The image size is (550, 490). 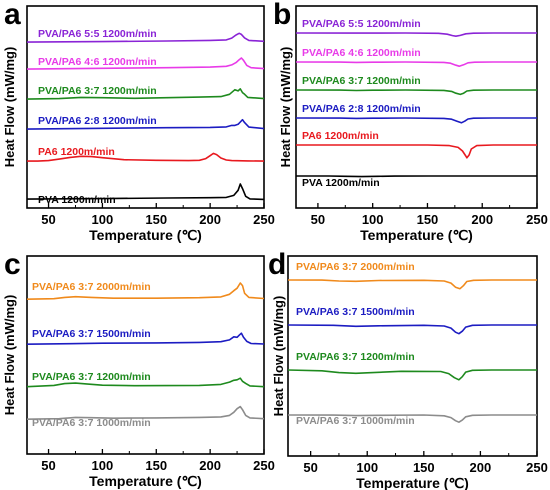 I want to click on panel-letter: c, so click(x=12, y=264).